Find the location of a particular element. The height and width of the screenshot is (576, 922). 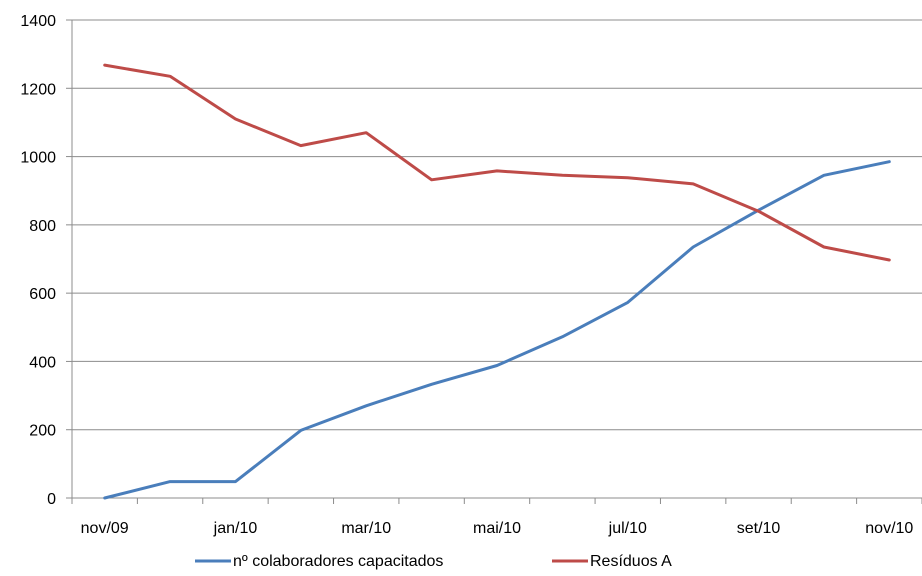

legend-label: Resíduos A is located at coordinates (631, 561).